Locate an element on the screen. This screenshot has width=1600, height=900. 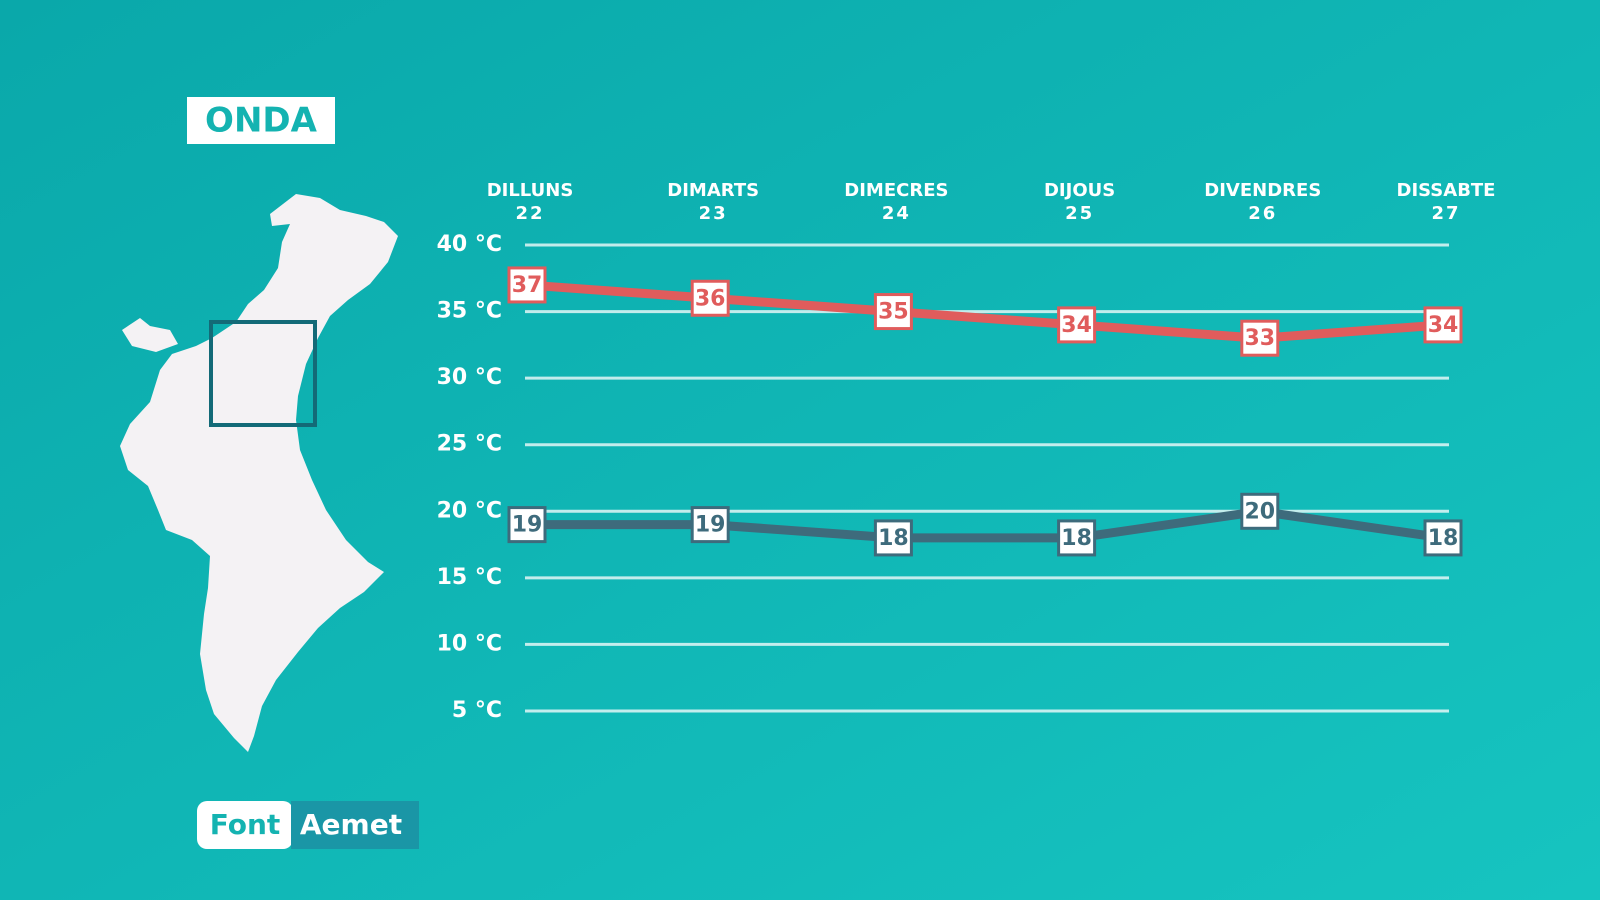
y-tick-label: 20 °C is located at coordinates (469, 510).